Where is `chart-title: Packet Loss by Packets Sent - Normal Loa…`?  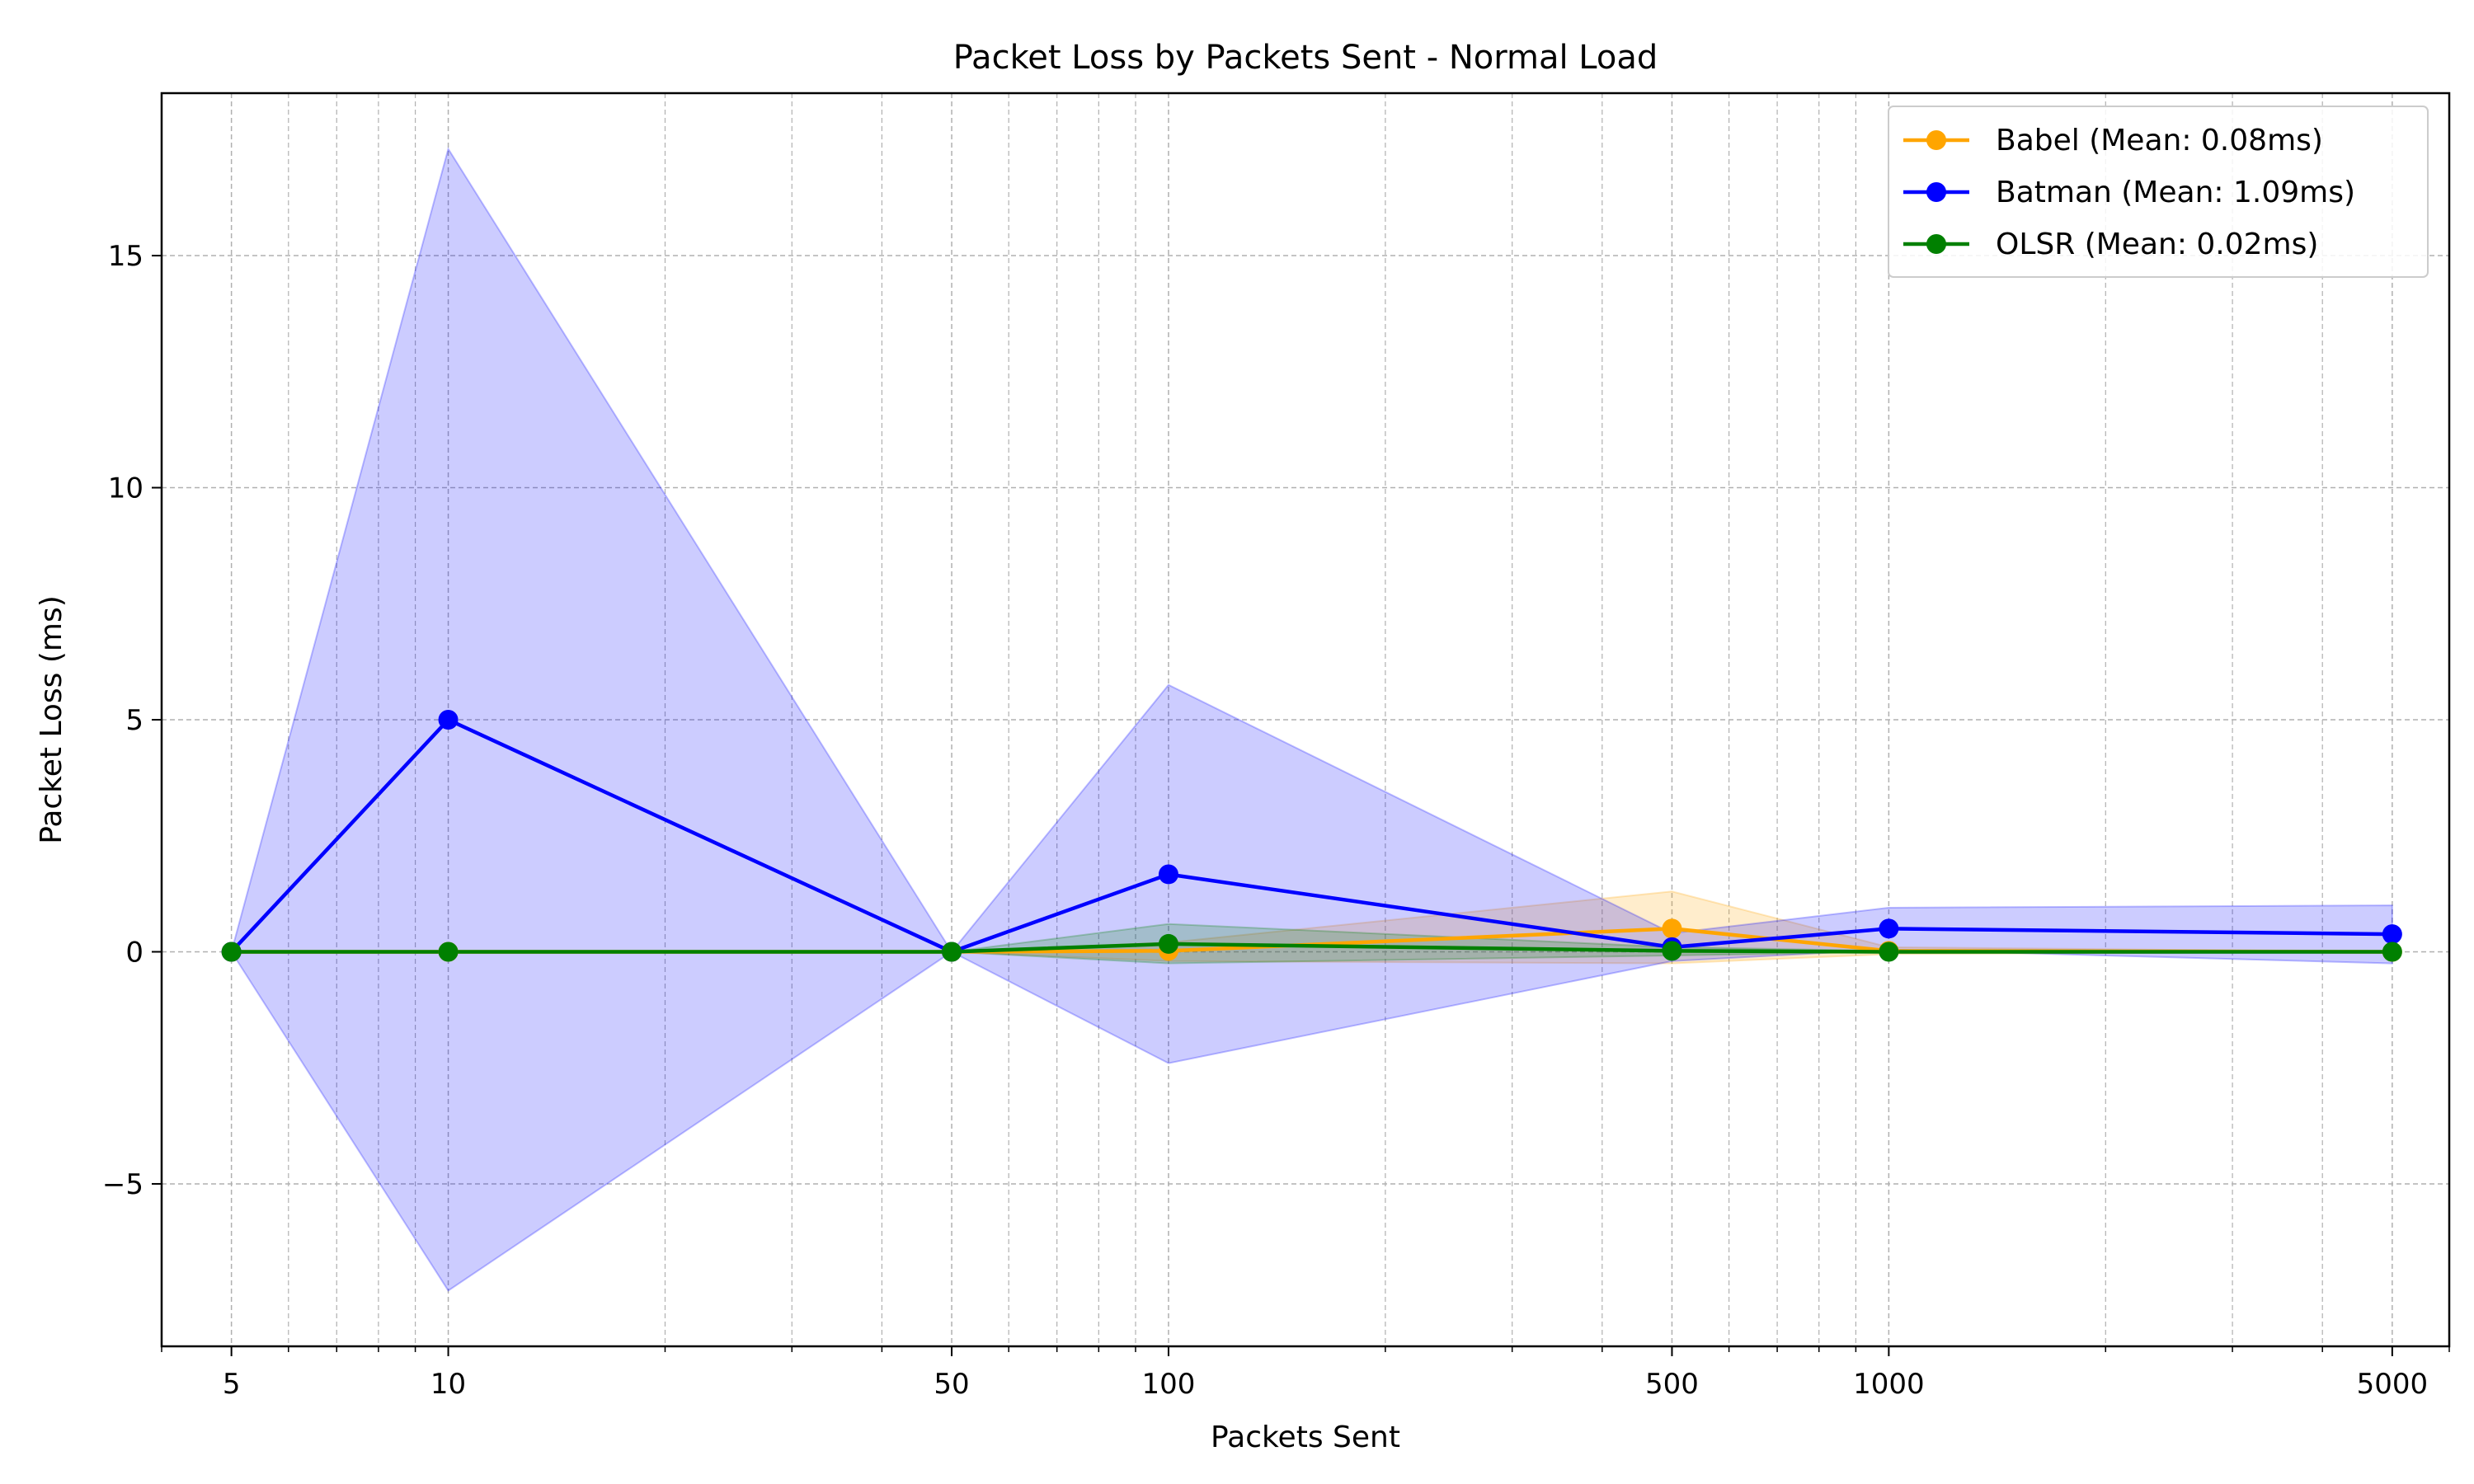 chart-title: Packet Loss by Packets Sent - Normal Loa… is located at coordinates (1305, 58).